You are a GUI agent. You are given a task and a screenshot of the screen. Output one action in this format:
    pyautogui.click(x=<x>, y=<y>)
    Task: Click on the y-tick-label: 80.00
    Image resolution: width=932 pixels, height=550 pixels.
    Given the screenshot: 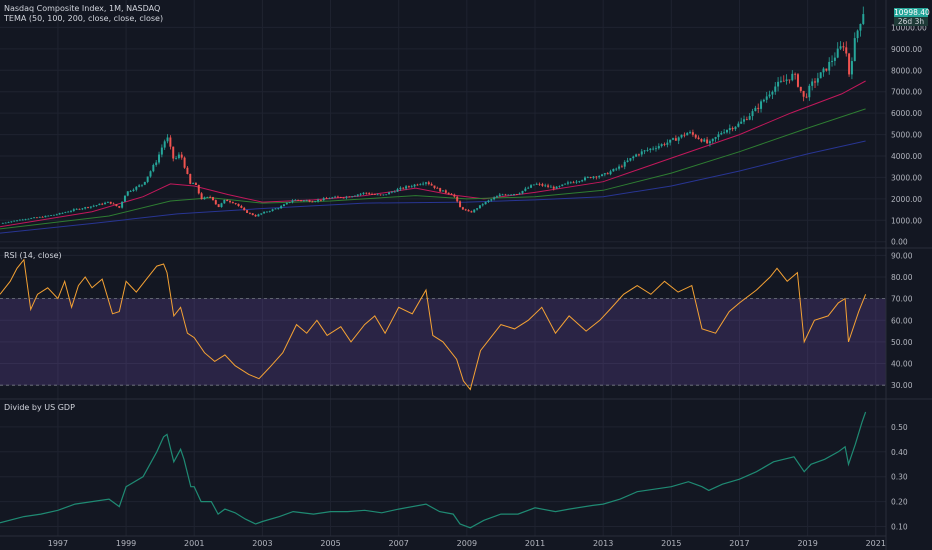 What is the action you would take?
    pyautogui.click(x=902, y=277)
    